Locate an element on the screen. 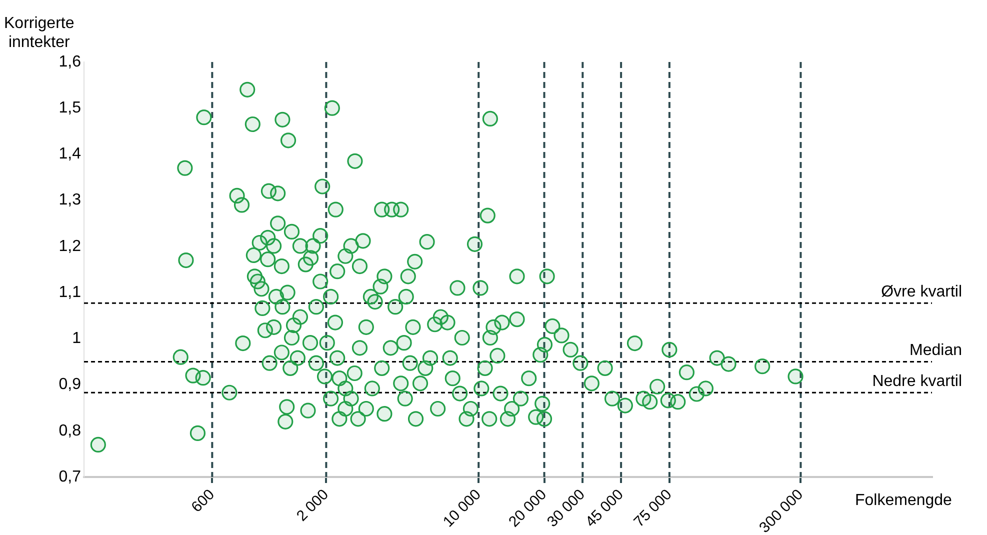 The height and width of the screenshot is (535, 987). y-tick-label: 1,5 is located at coordinates (70, 108).